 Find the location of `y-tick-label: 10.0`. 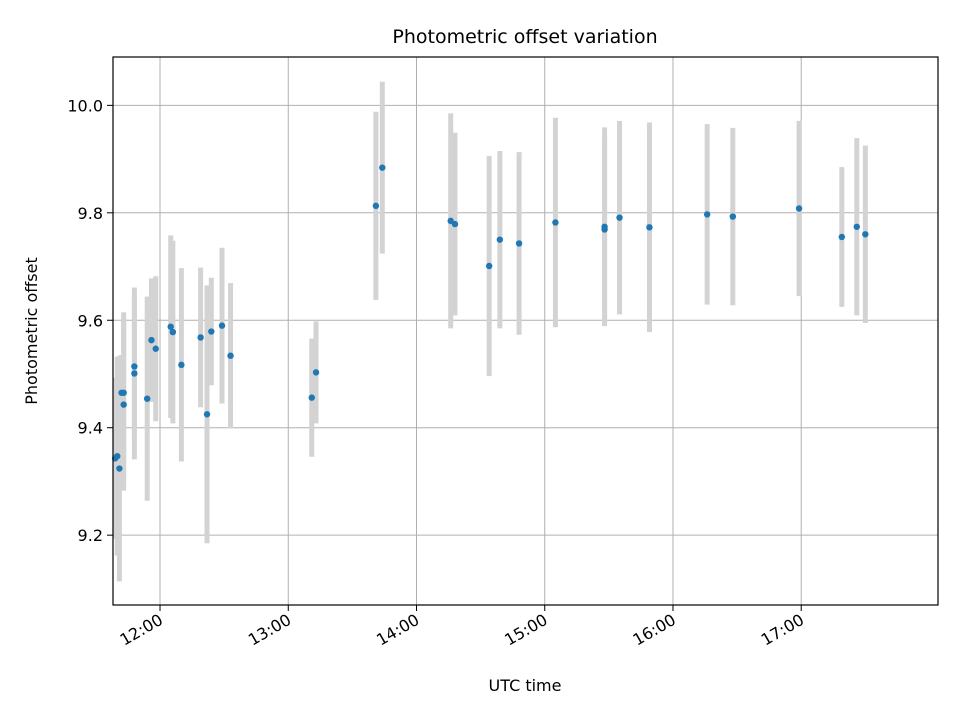

y-tick-label: 10.0 is located at coordinates (85, 105).